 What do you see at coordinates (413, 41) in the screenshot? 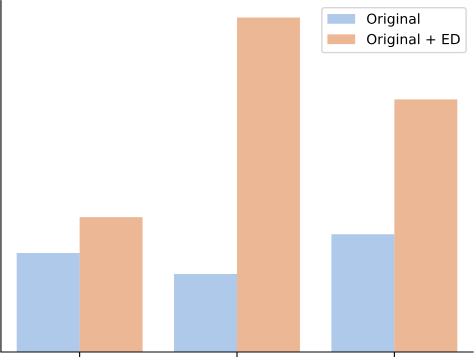
I see `legend-label: Original + ED` at bounding box center [413, 41].